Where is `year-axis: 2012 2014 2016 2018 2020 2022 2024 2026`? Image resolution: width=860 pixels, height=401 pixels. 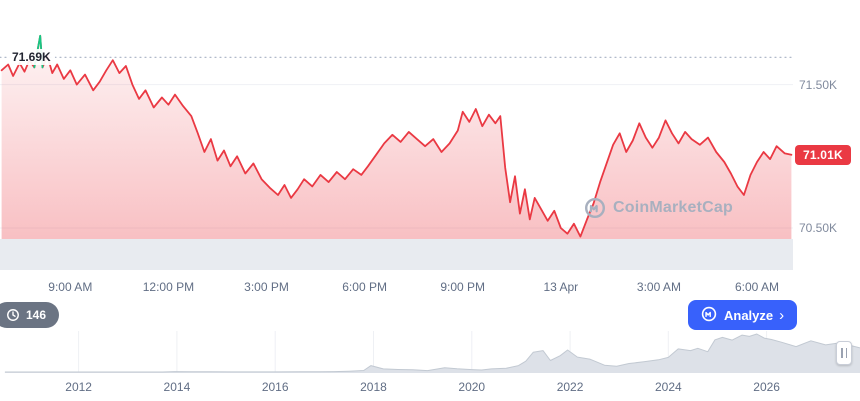 year-axis: 2012 2014 2016 2018 2020 2022 2024 2026 is located at coordinates (430, 388).